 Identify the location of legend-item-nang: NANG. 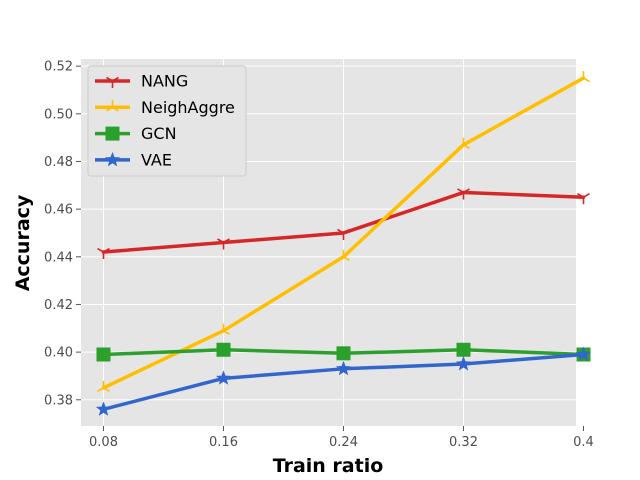
(141, 81).